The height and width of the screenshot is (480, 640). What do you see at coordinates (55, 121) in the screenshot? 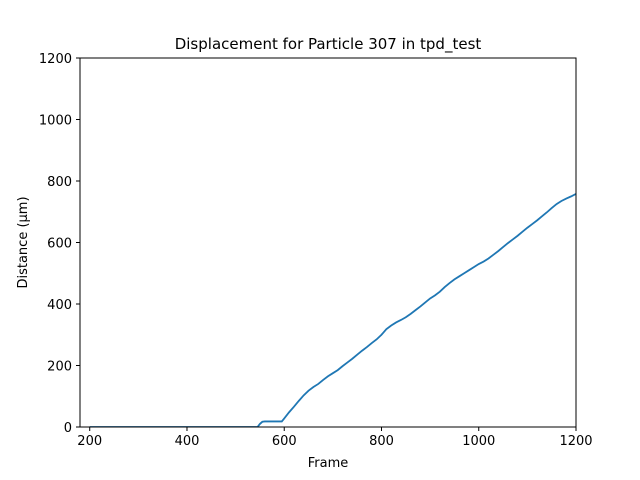
I see `y-tick-label: 1000` at bounding box center [55, 121].